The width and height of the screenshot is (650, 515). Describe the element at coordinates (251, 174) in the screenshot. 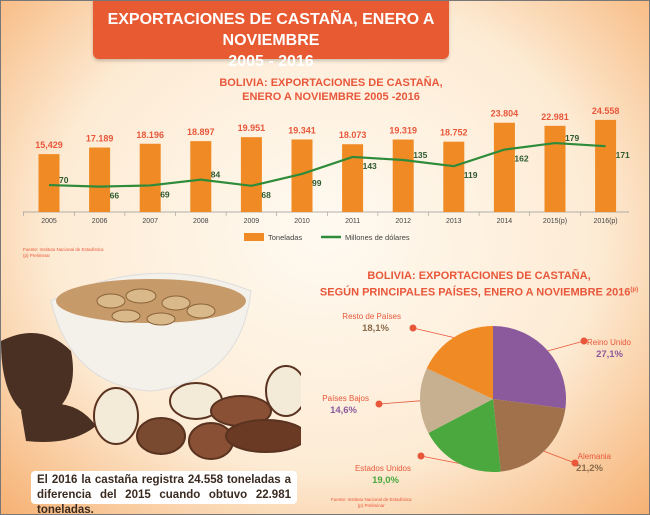

I see `bar-2009` at that location.